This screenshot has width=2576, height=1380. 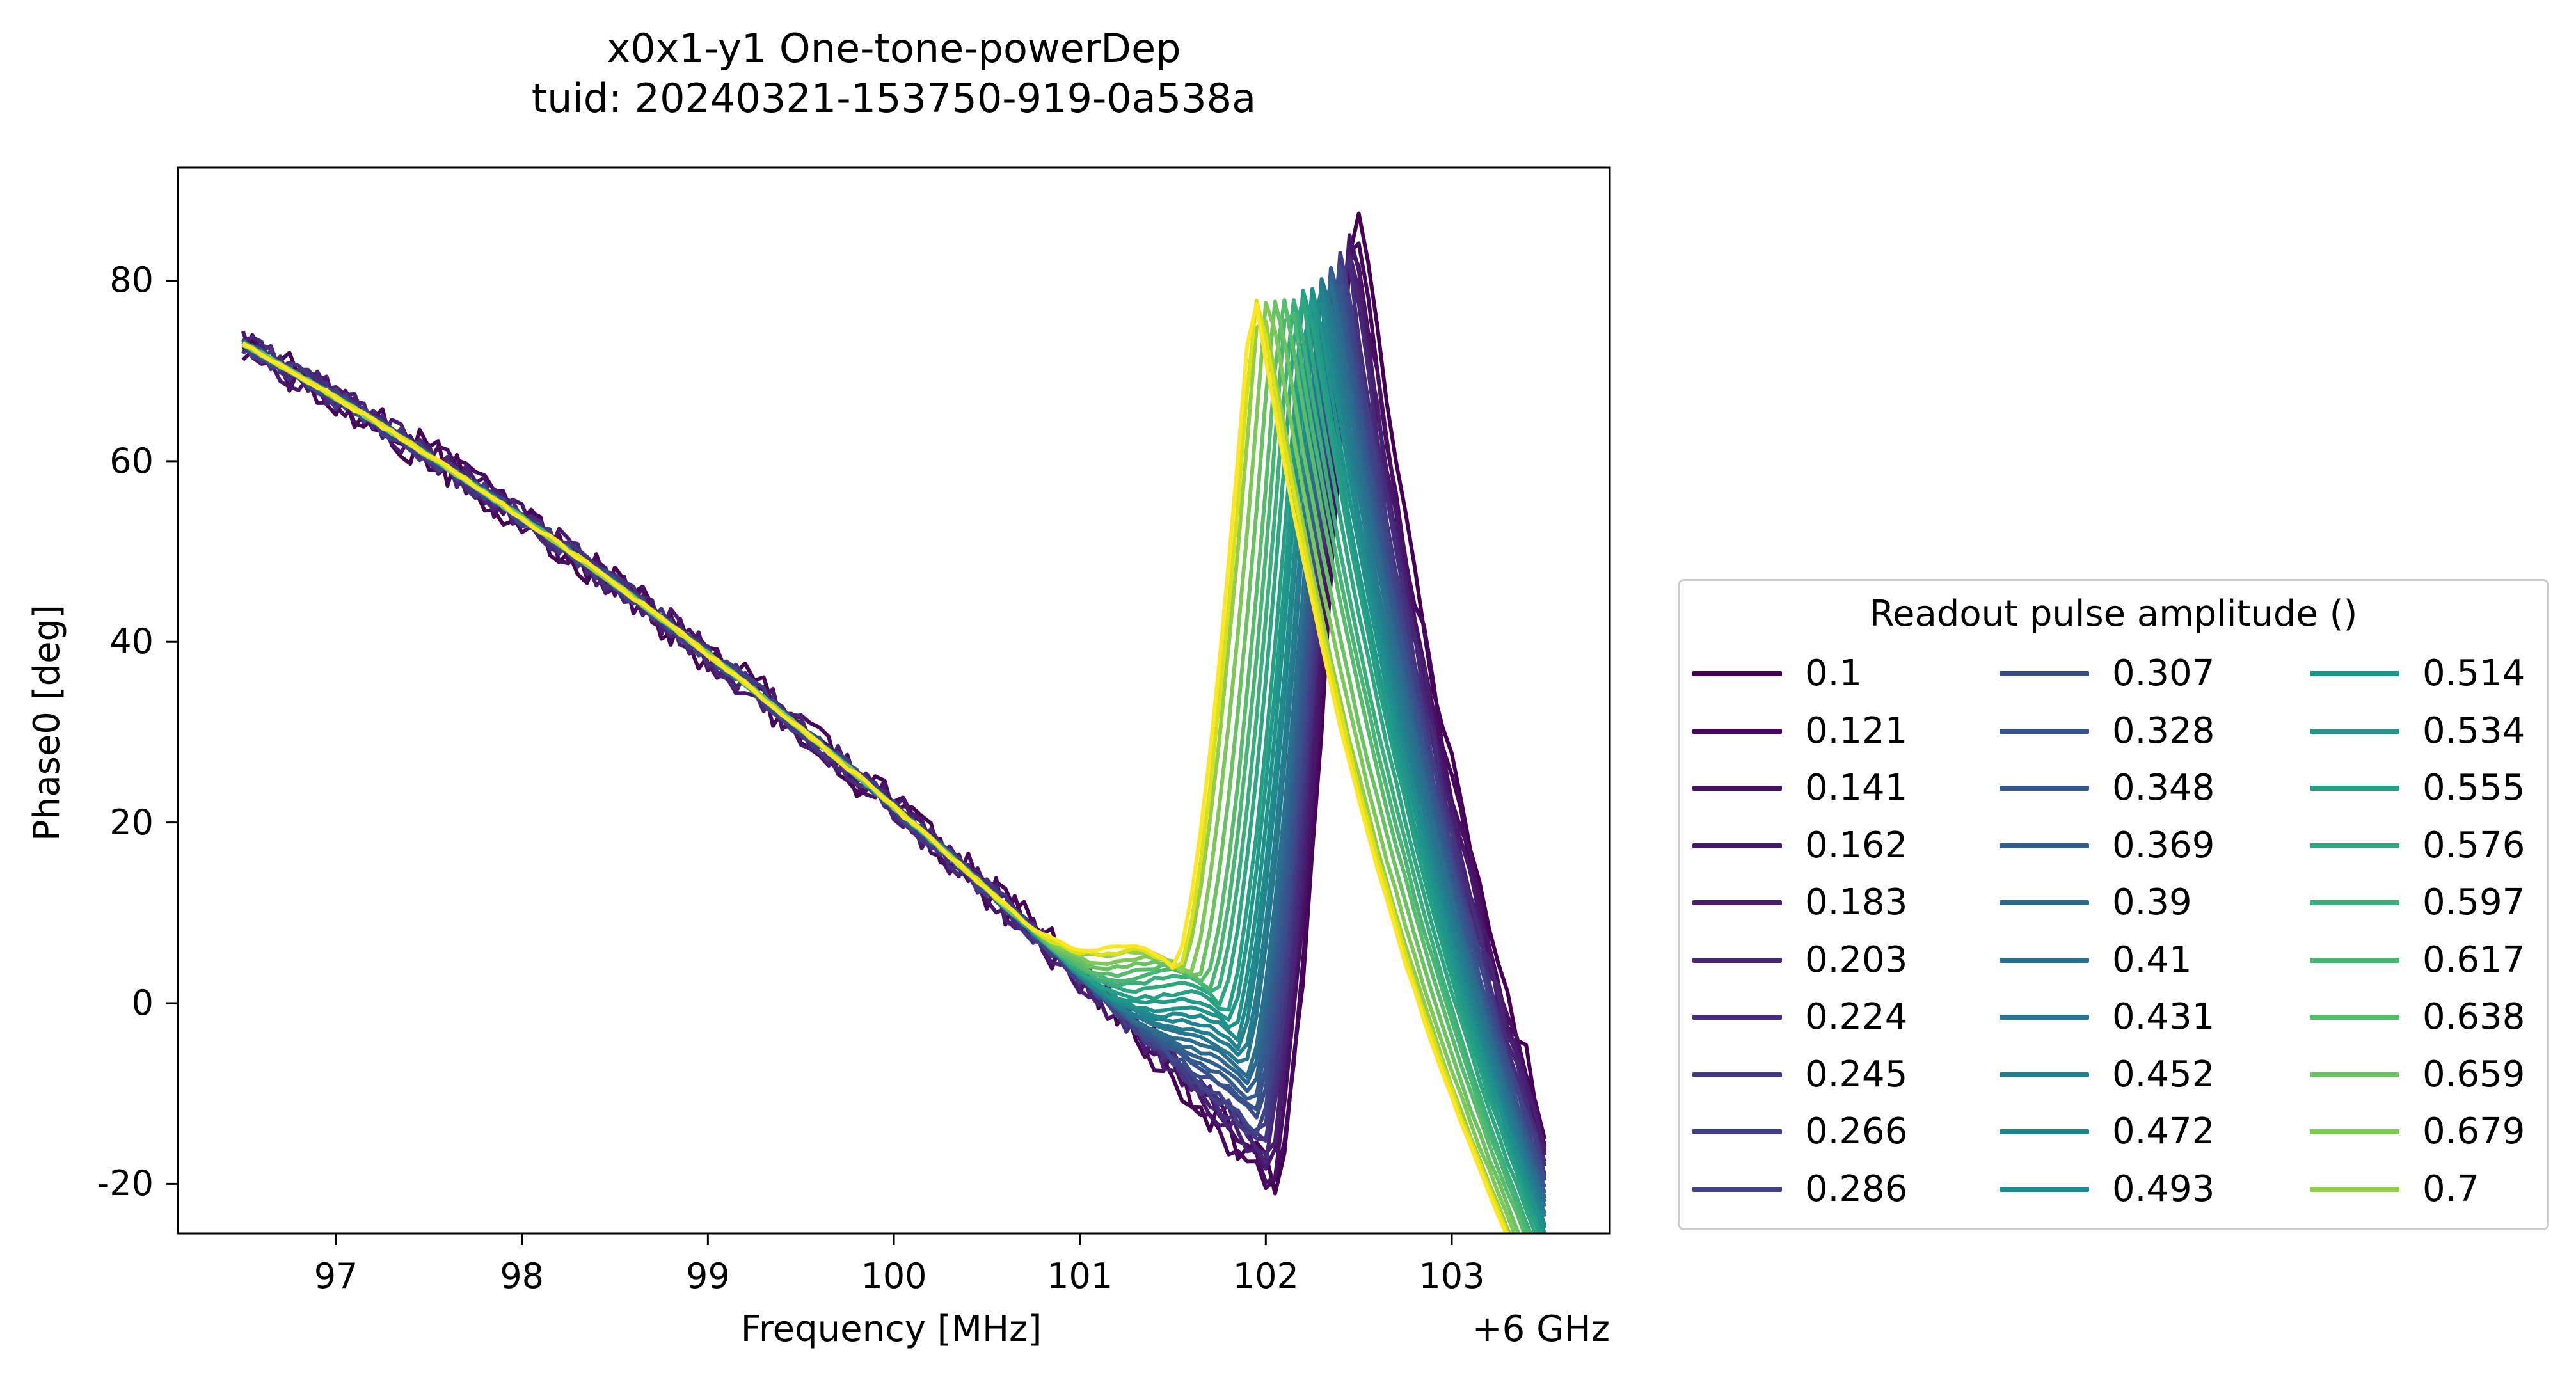 I want to click on x-tick-label: 103, so click(x=1452, y=1276).